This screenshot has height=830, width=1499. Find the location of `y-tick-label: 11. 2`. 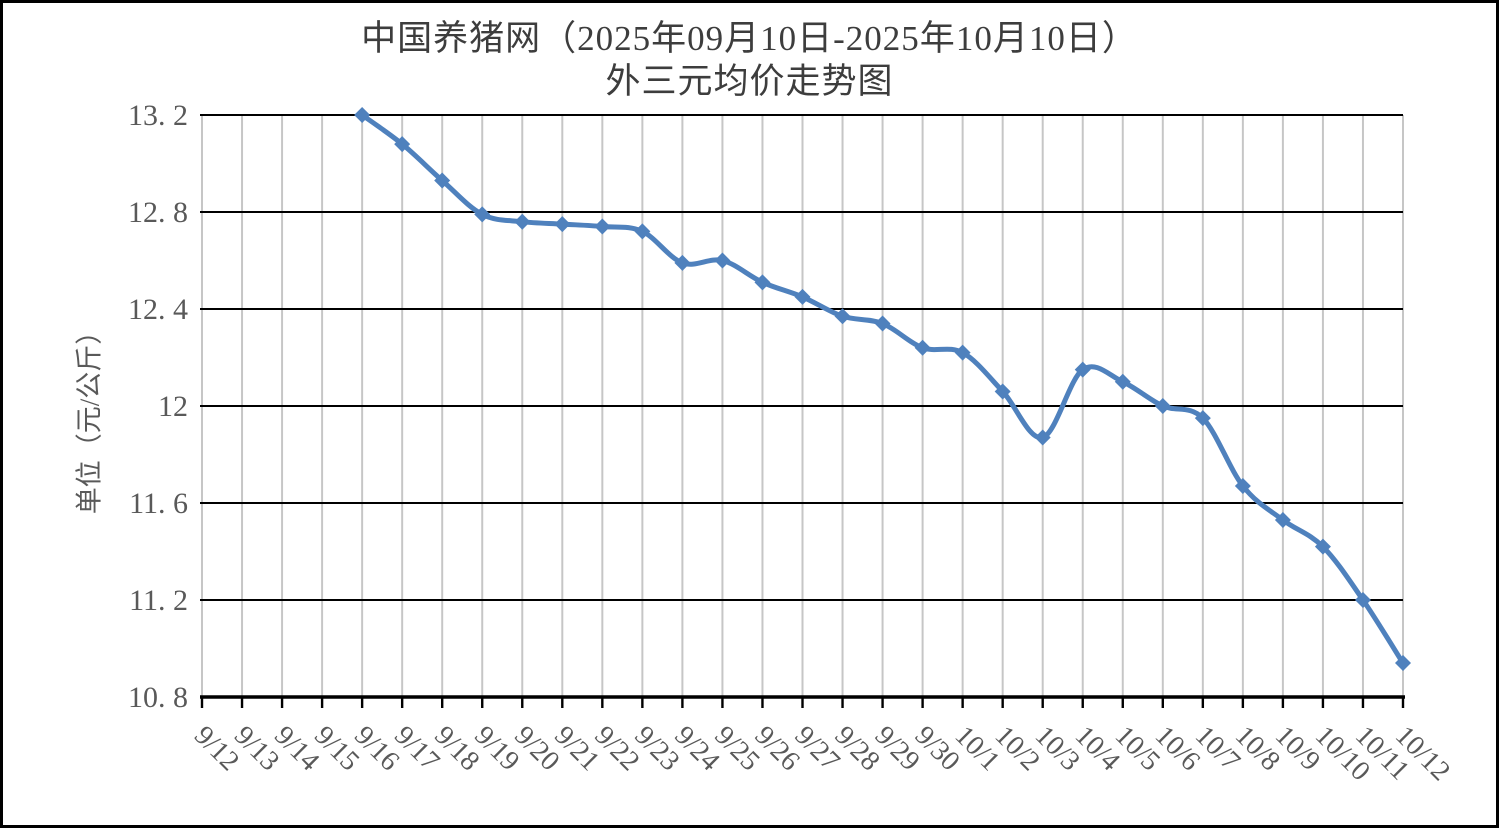

y-tick-label: 11. 2 is located at coordinates (158, 600).